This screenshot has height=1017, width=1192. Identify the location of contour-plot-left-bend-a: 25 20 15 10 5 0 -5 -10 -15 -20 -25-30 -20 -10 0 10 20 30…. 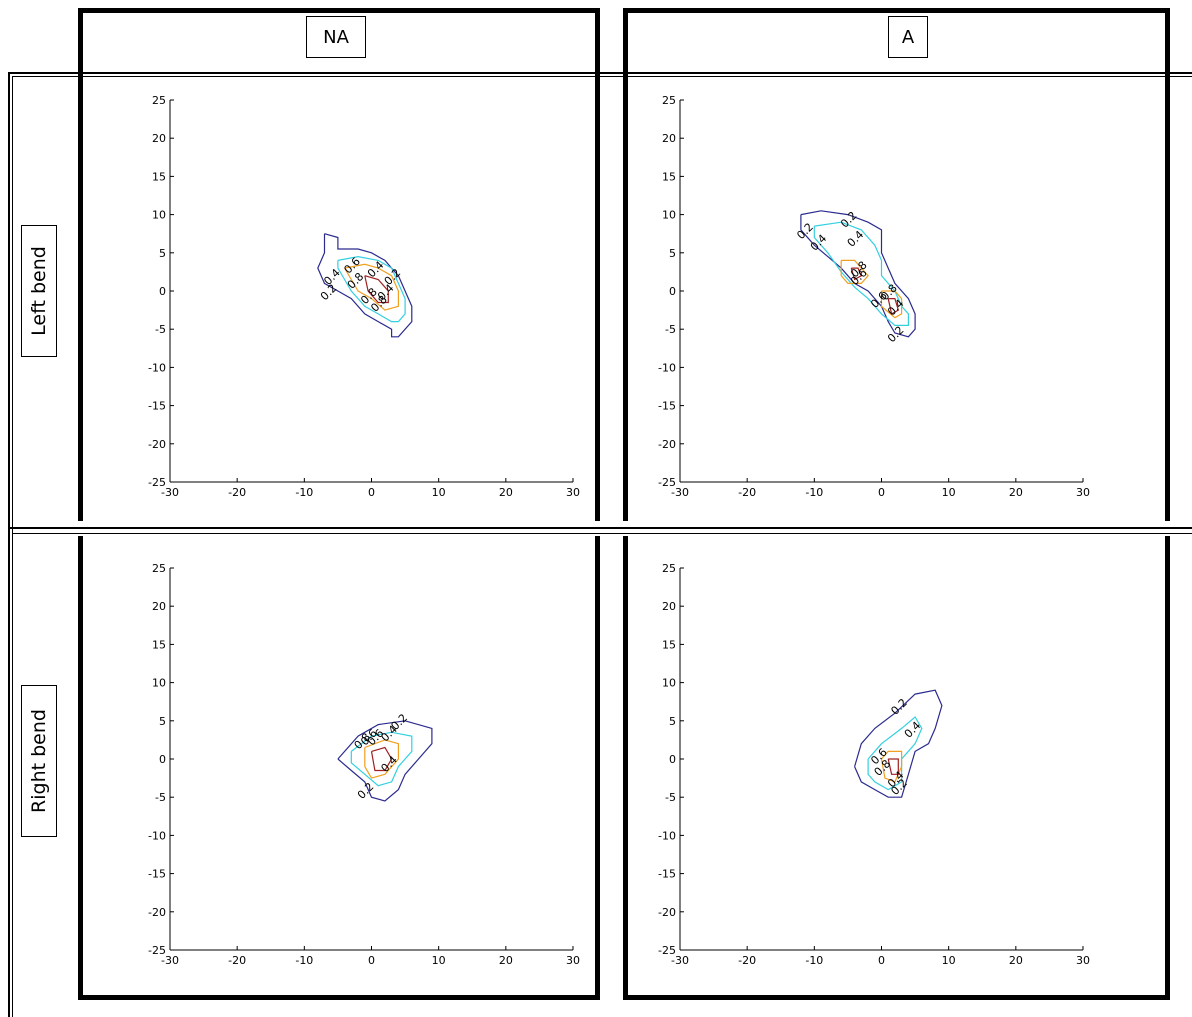
(874, 296).